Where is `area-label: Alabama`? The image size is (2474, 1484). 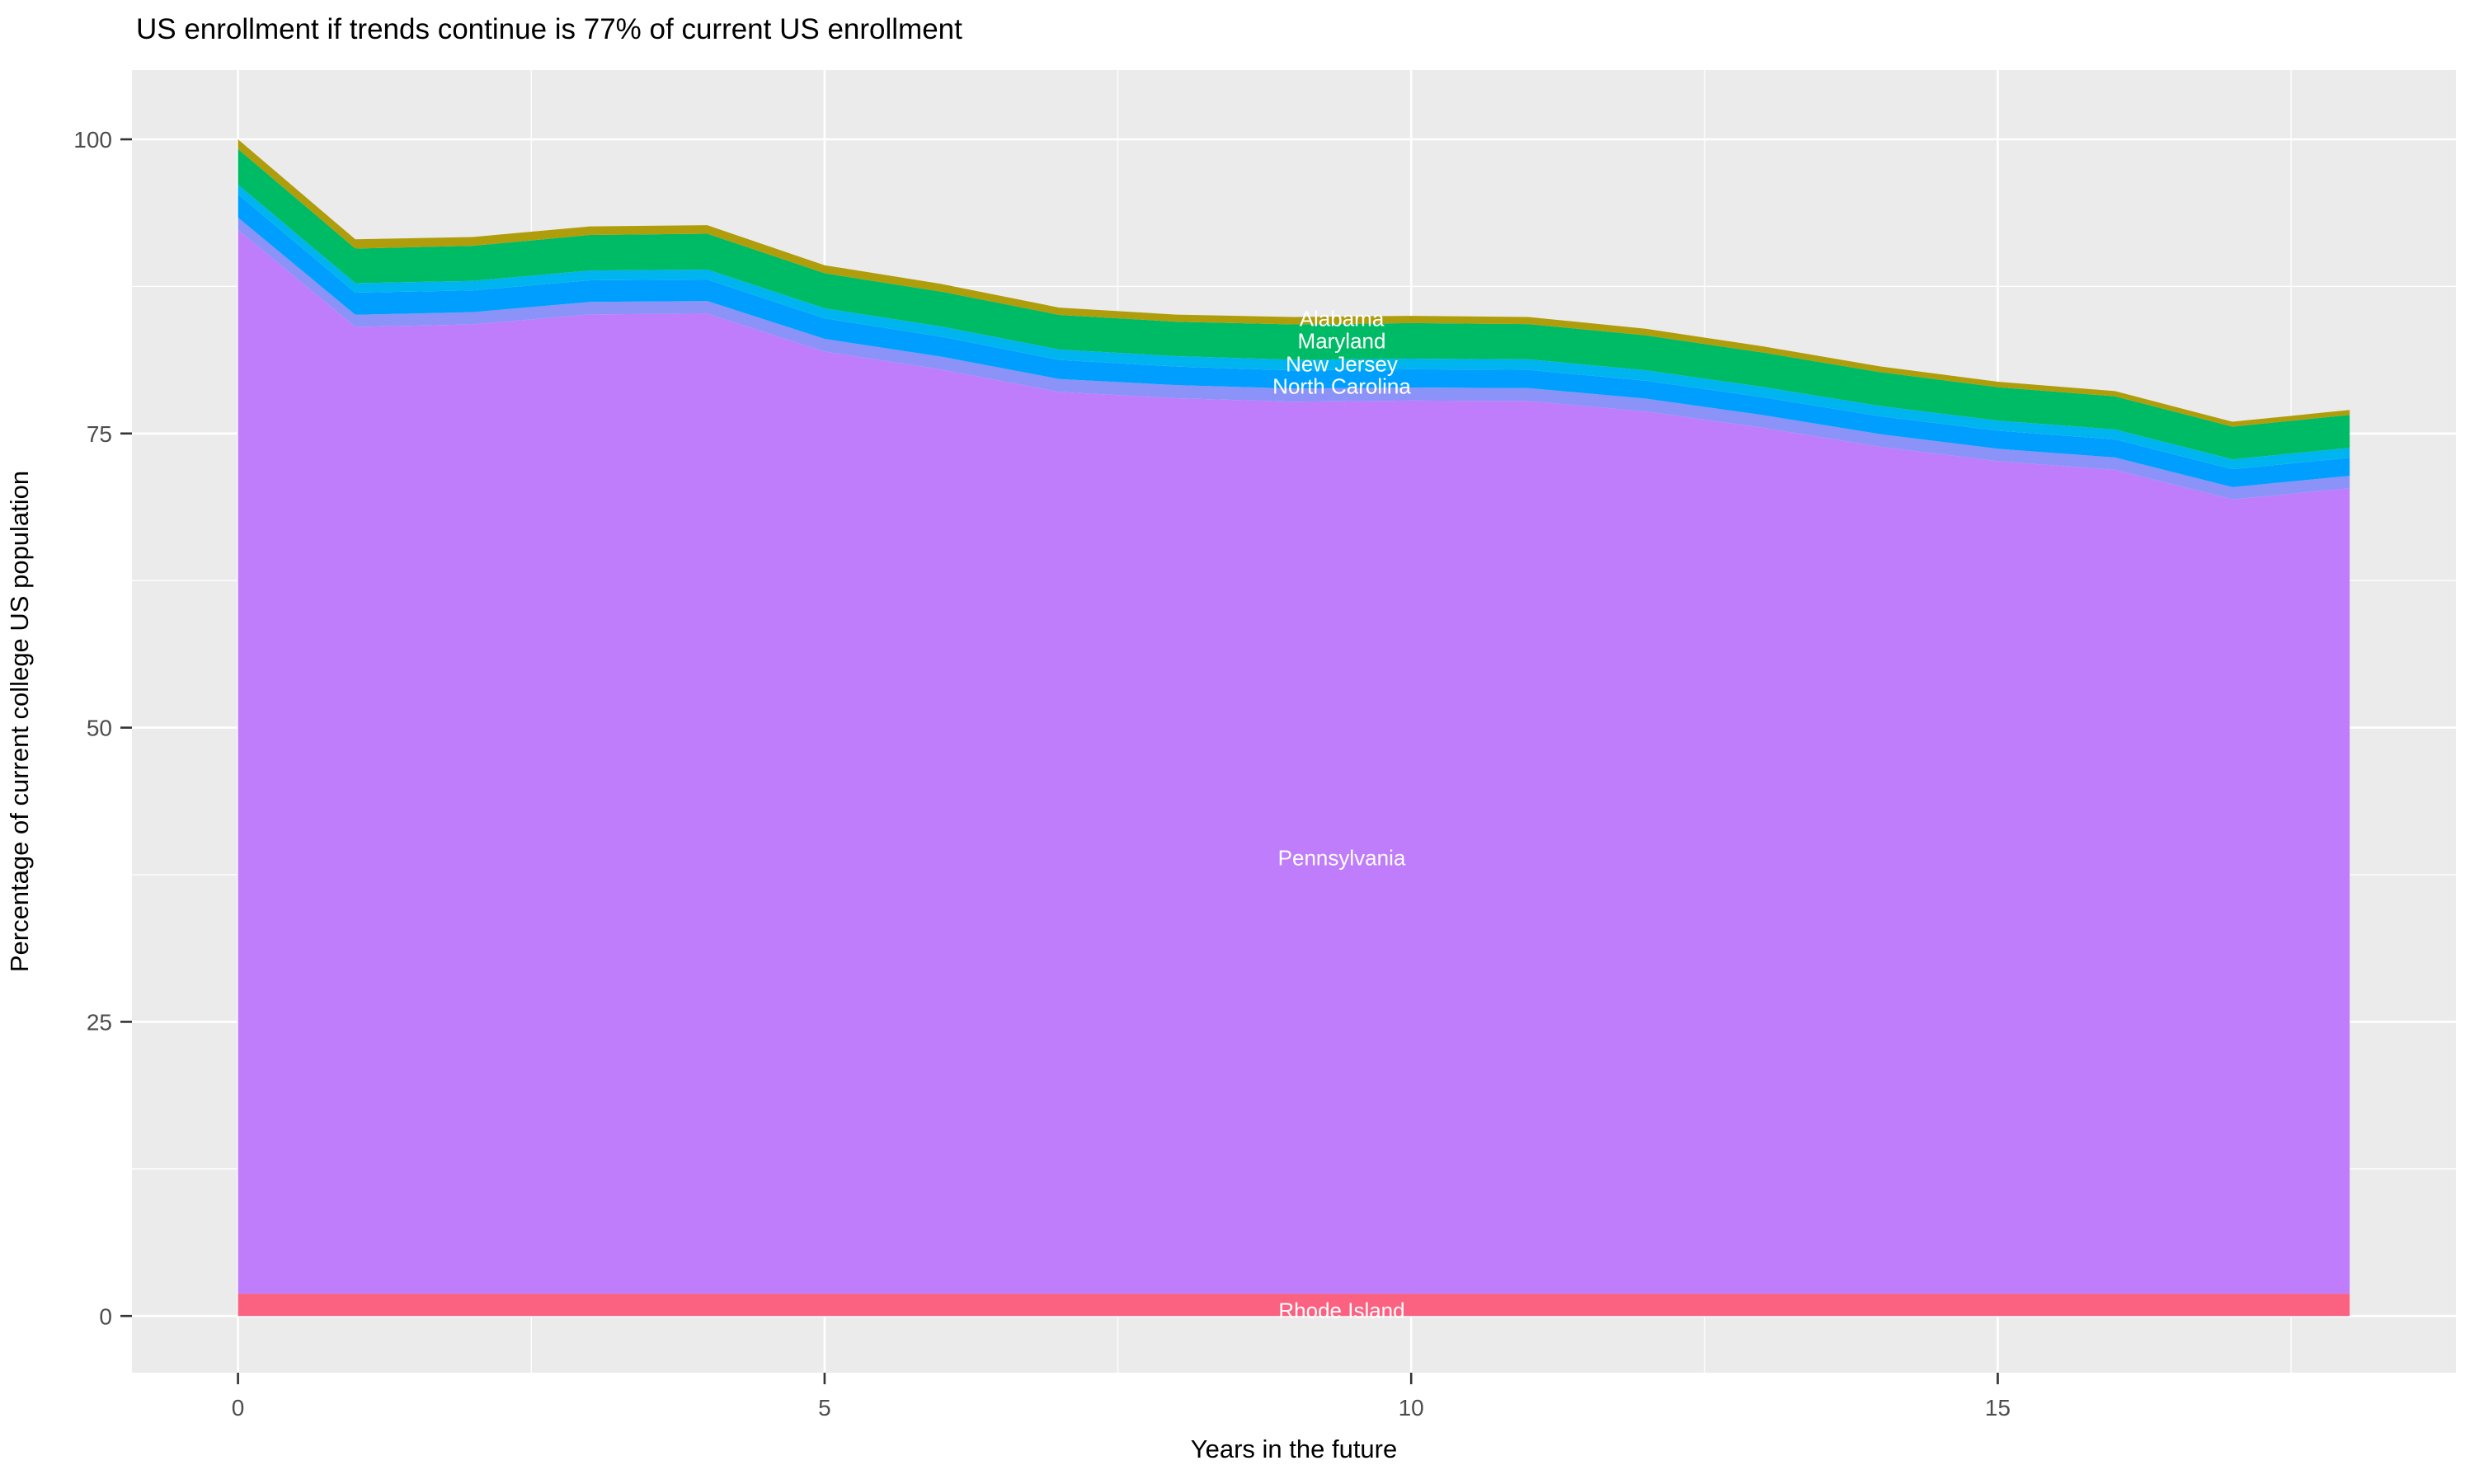
area-label: Alabama is located at coordinates (1342, 318).